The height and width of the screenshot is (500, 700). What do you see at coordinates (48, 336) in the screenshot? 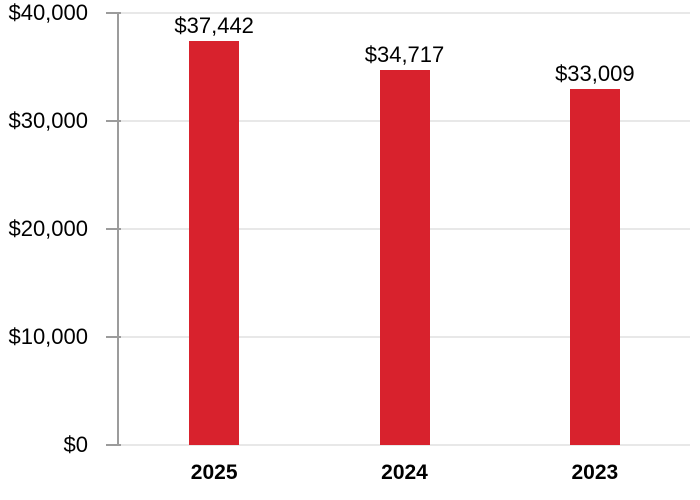
I see `y-axis-label: $10,000` at bounding box center [48, 336].